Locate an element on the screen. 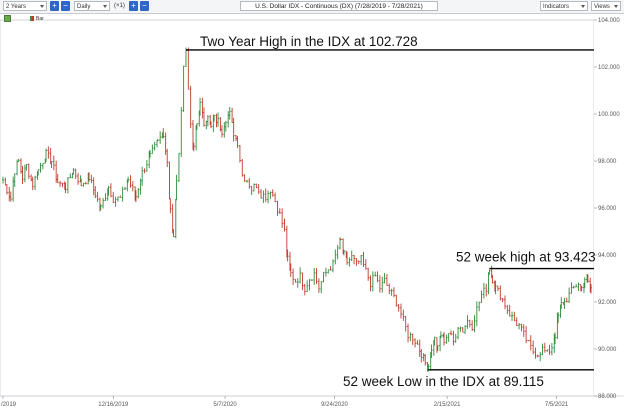  y-tick-label: 92.000 is located at coordinates (607, 303).